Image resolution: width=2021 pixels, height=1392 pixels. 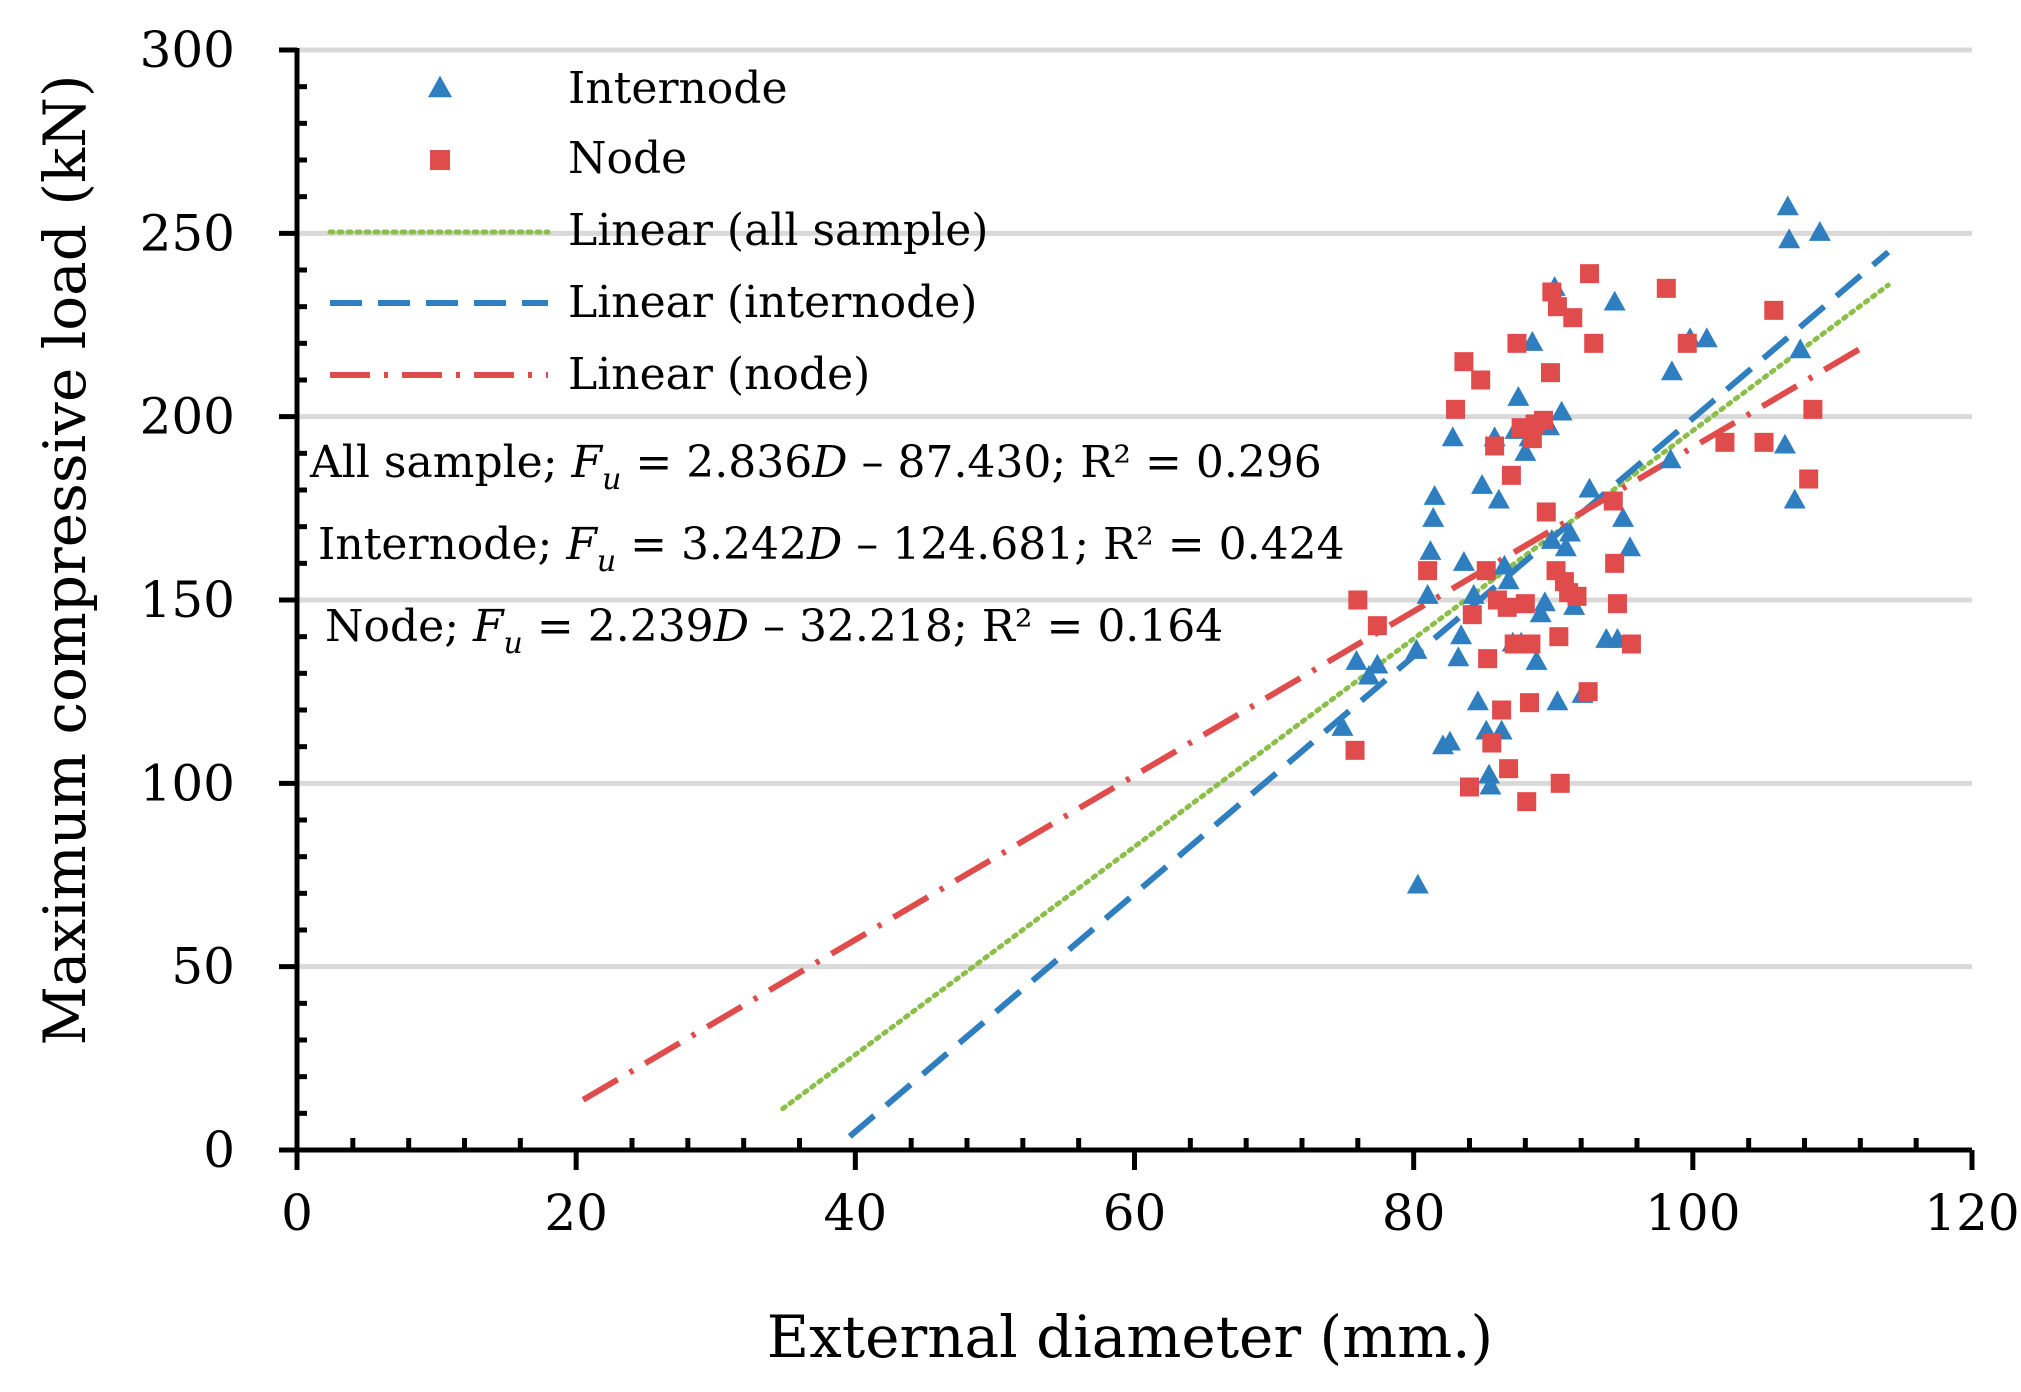 What do you see at coordinates (440, 86) in the screenshot?
I see `legend-internode-marker` at bounding box center [440, 86].